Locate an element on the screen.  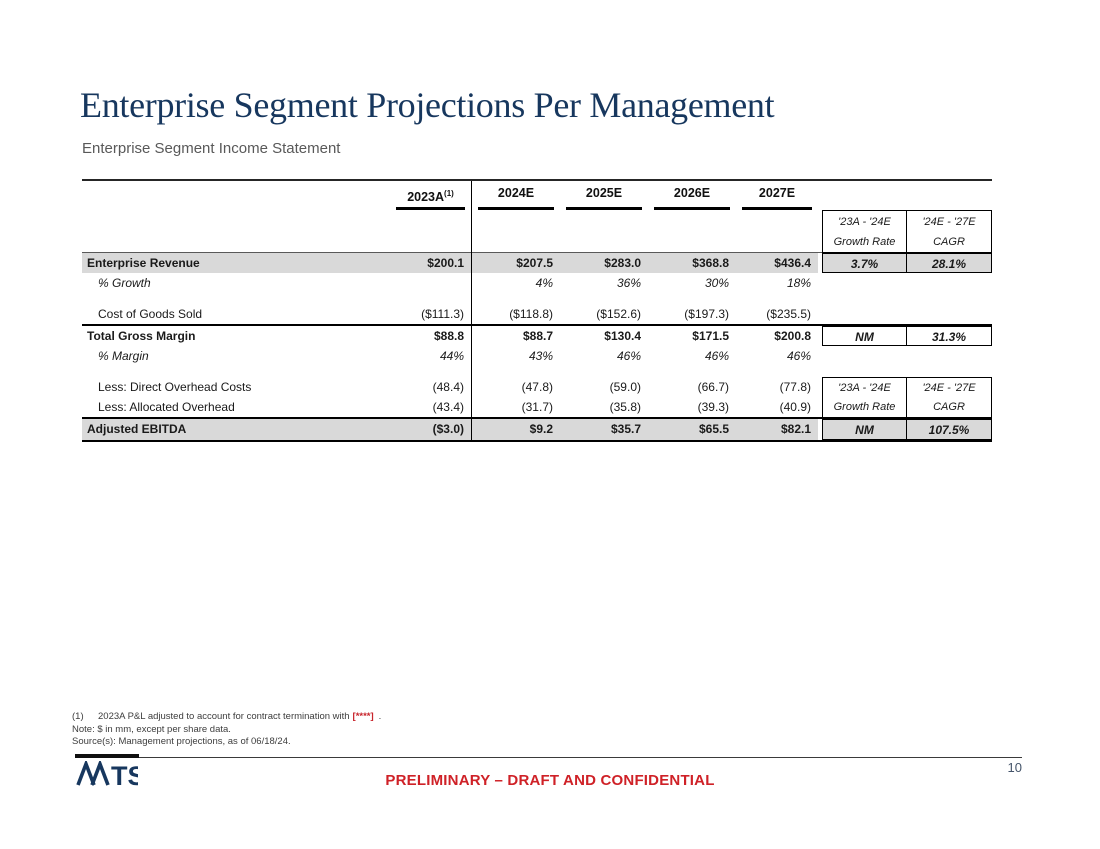
cagr-value: 28.1% is located at coordinates (949, 263).